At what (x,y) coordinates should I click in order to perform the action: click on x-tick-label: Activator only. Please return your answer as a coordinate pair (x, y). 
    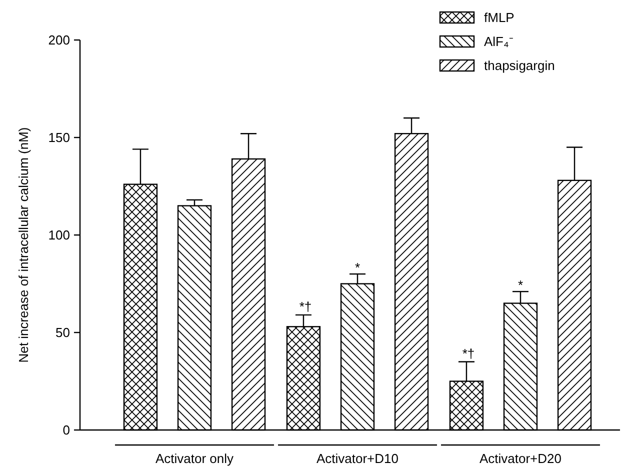
    Looking at the image, I should click on (194, 458).